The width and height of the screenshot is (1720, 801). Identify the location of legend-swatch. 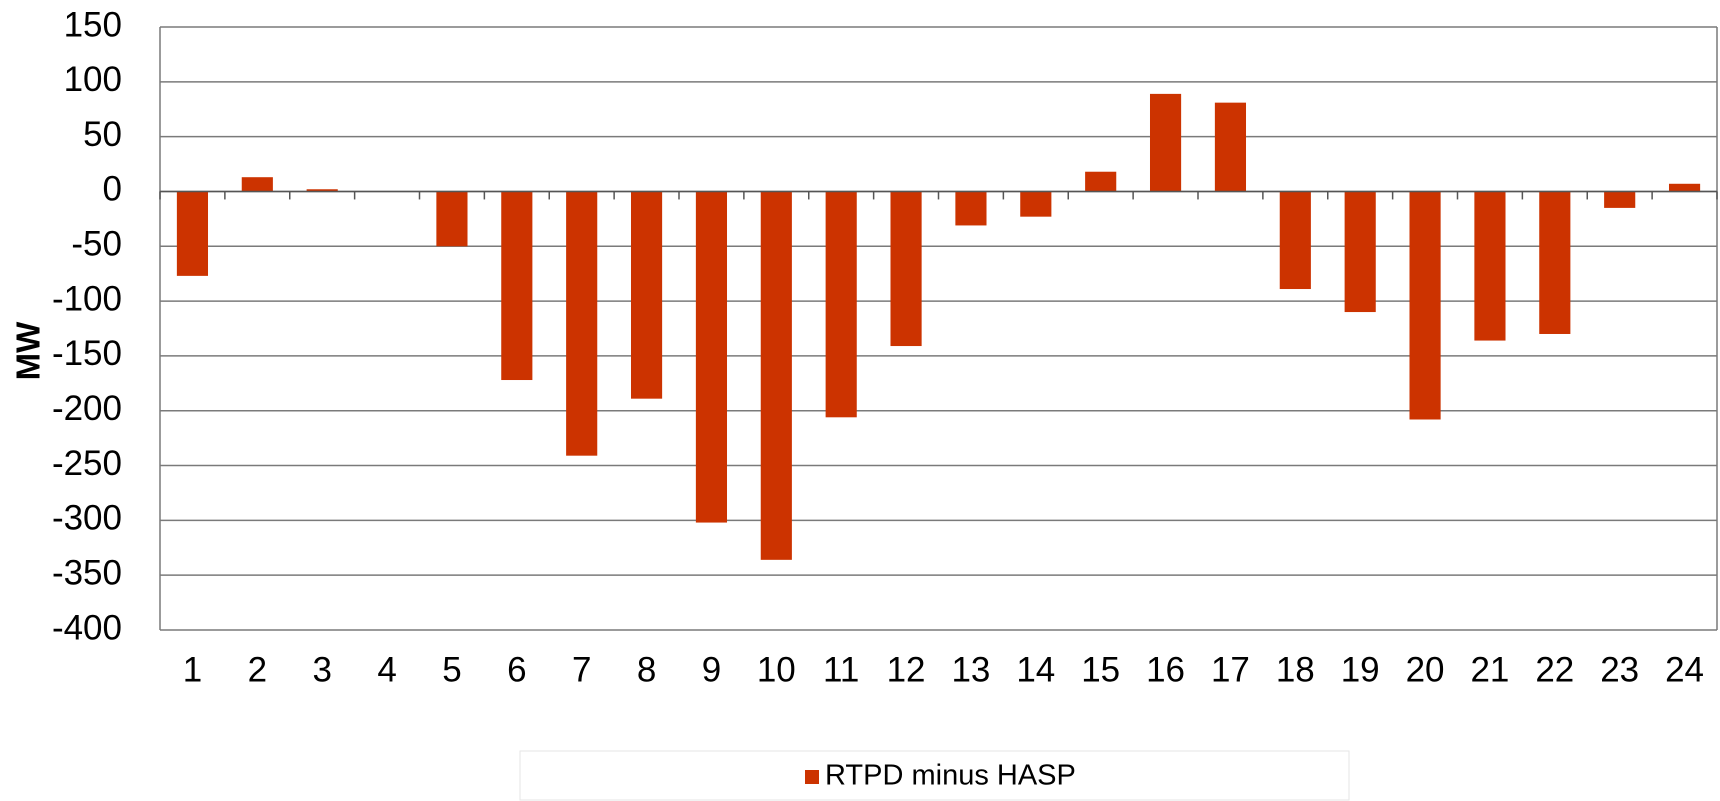
(812, 777).